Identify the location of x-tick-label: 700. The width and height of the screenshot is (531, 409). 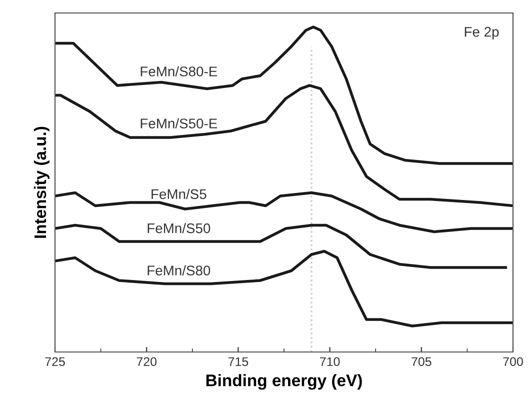
(513, 361).